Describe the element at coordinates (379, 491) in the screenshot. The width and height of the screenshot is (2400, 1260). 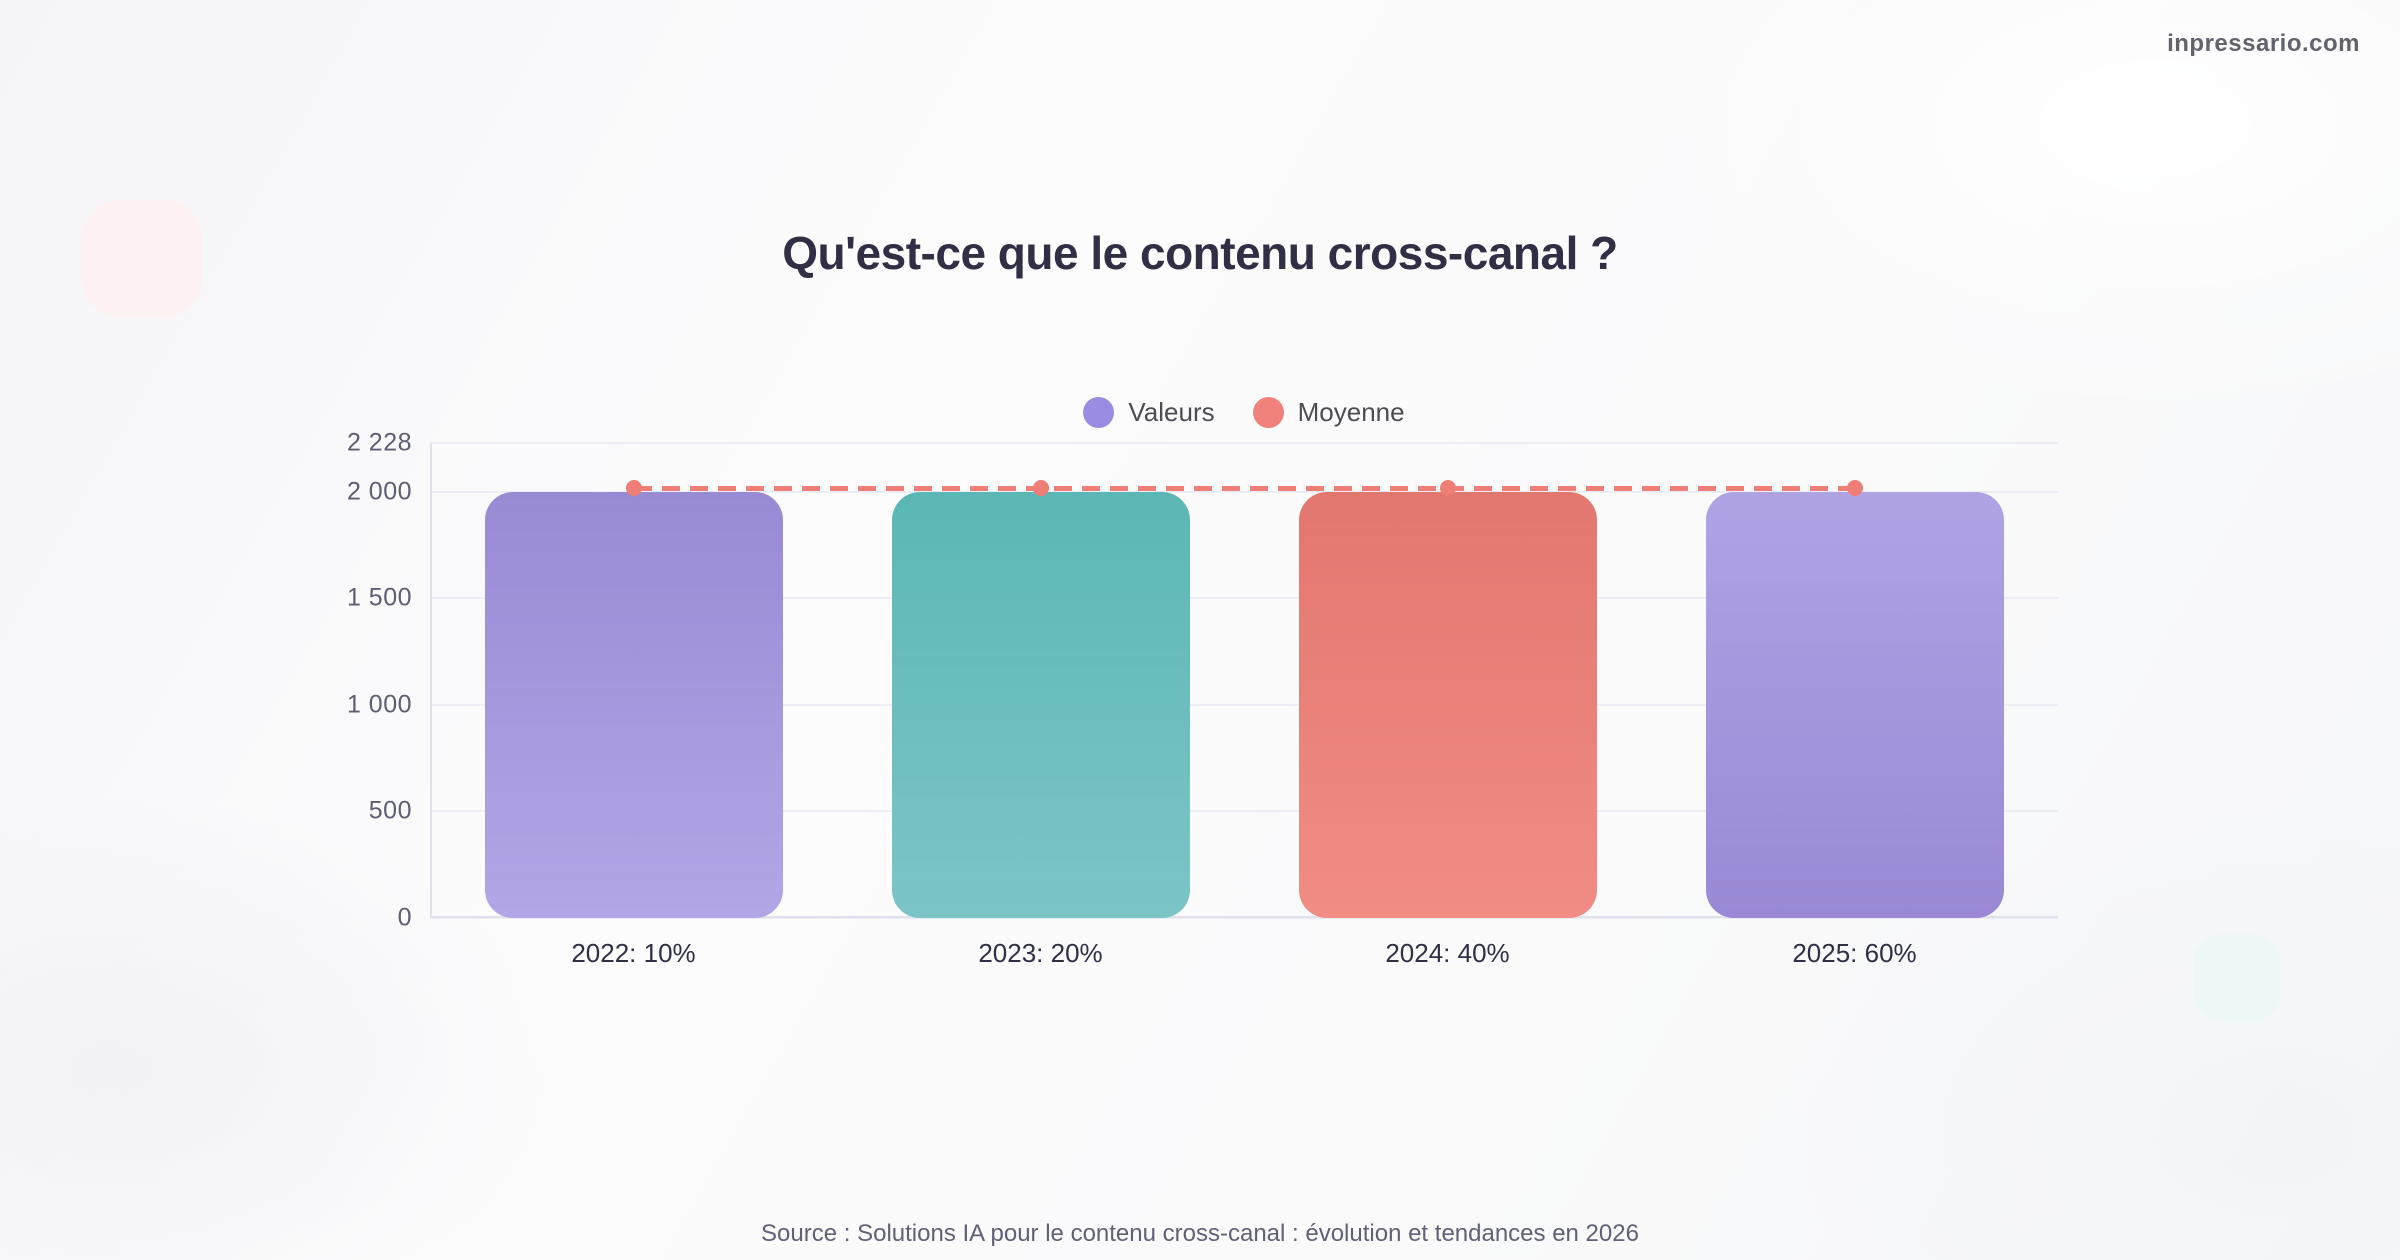
I see `y-tick-label: 2 000` at that location.